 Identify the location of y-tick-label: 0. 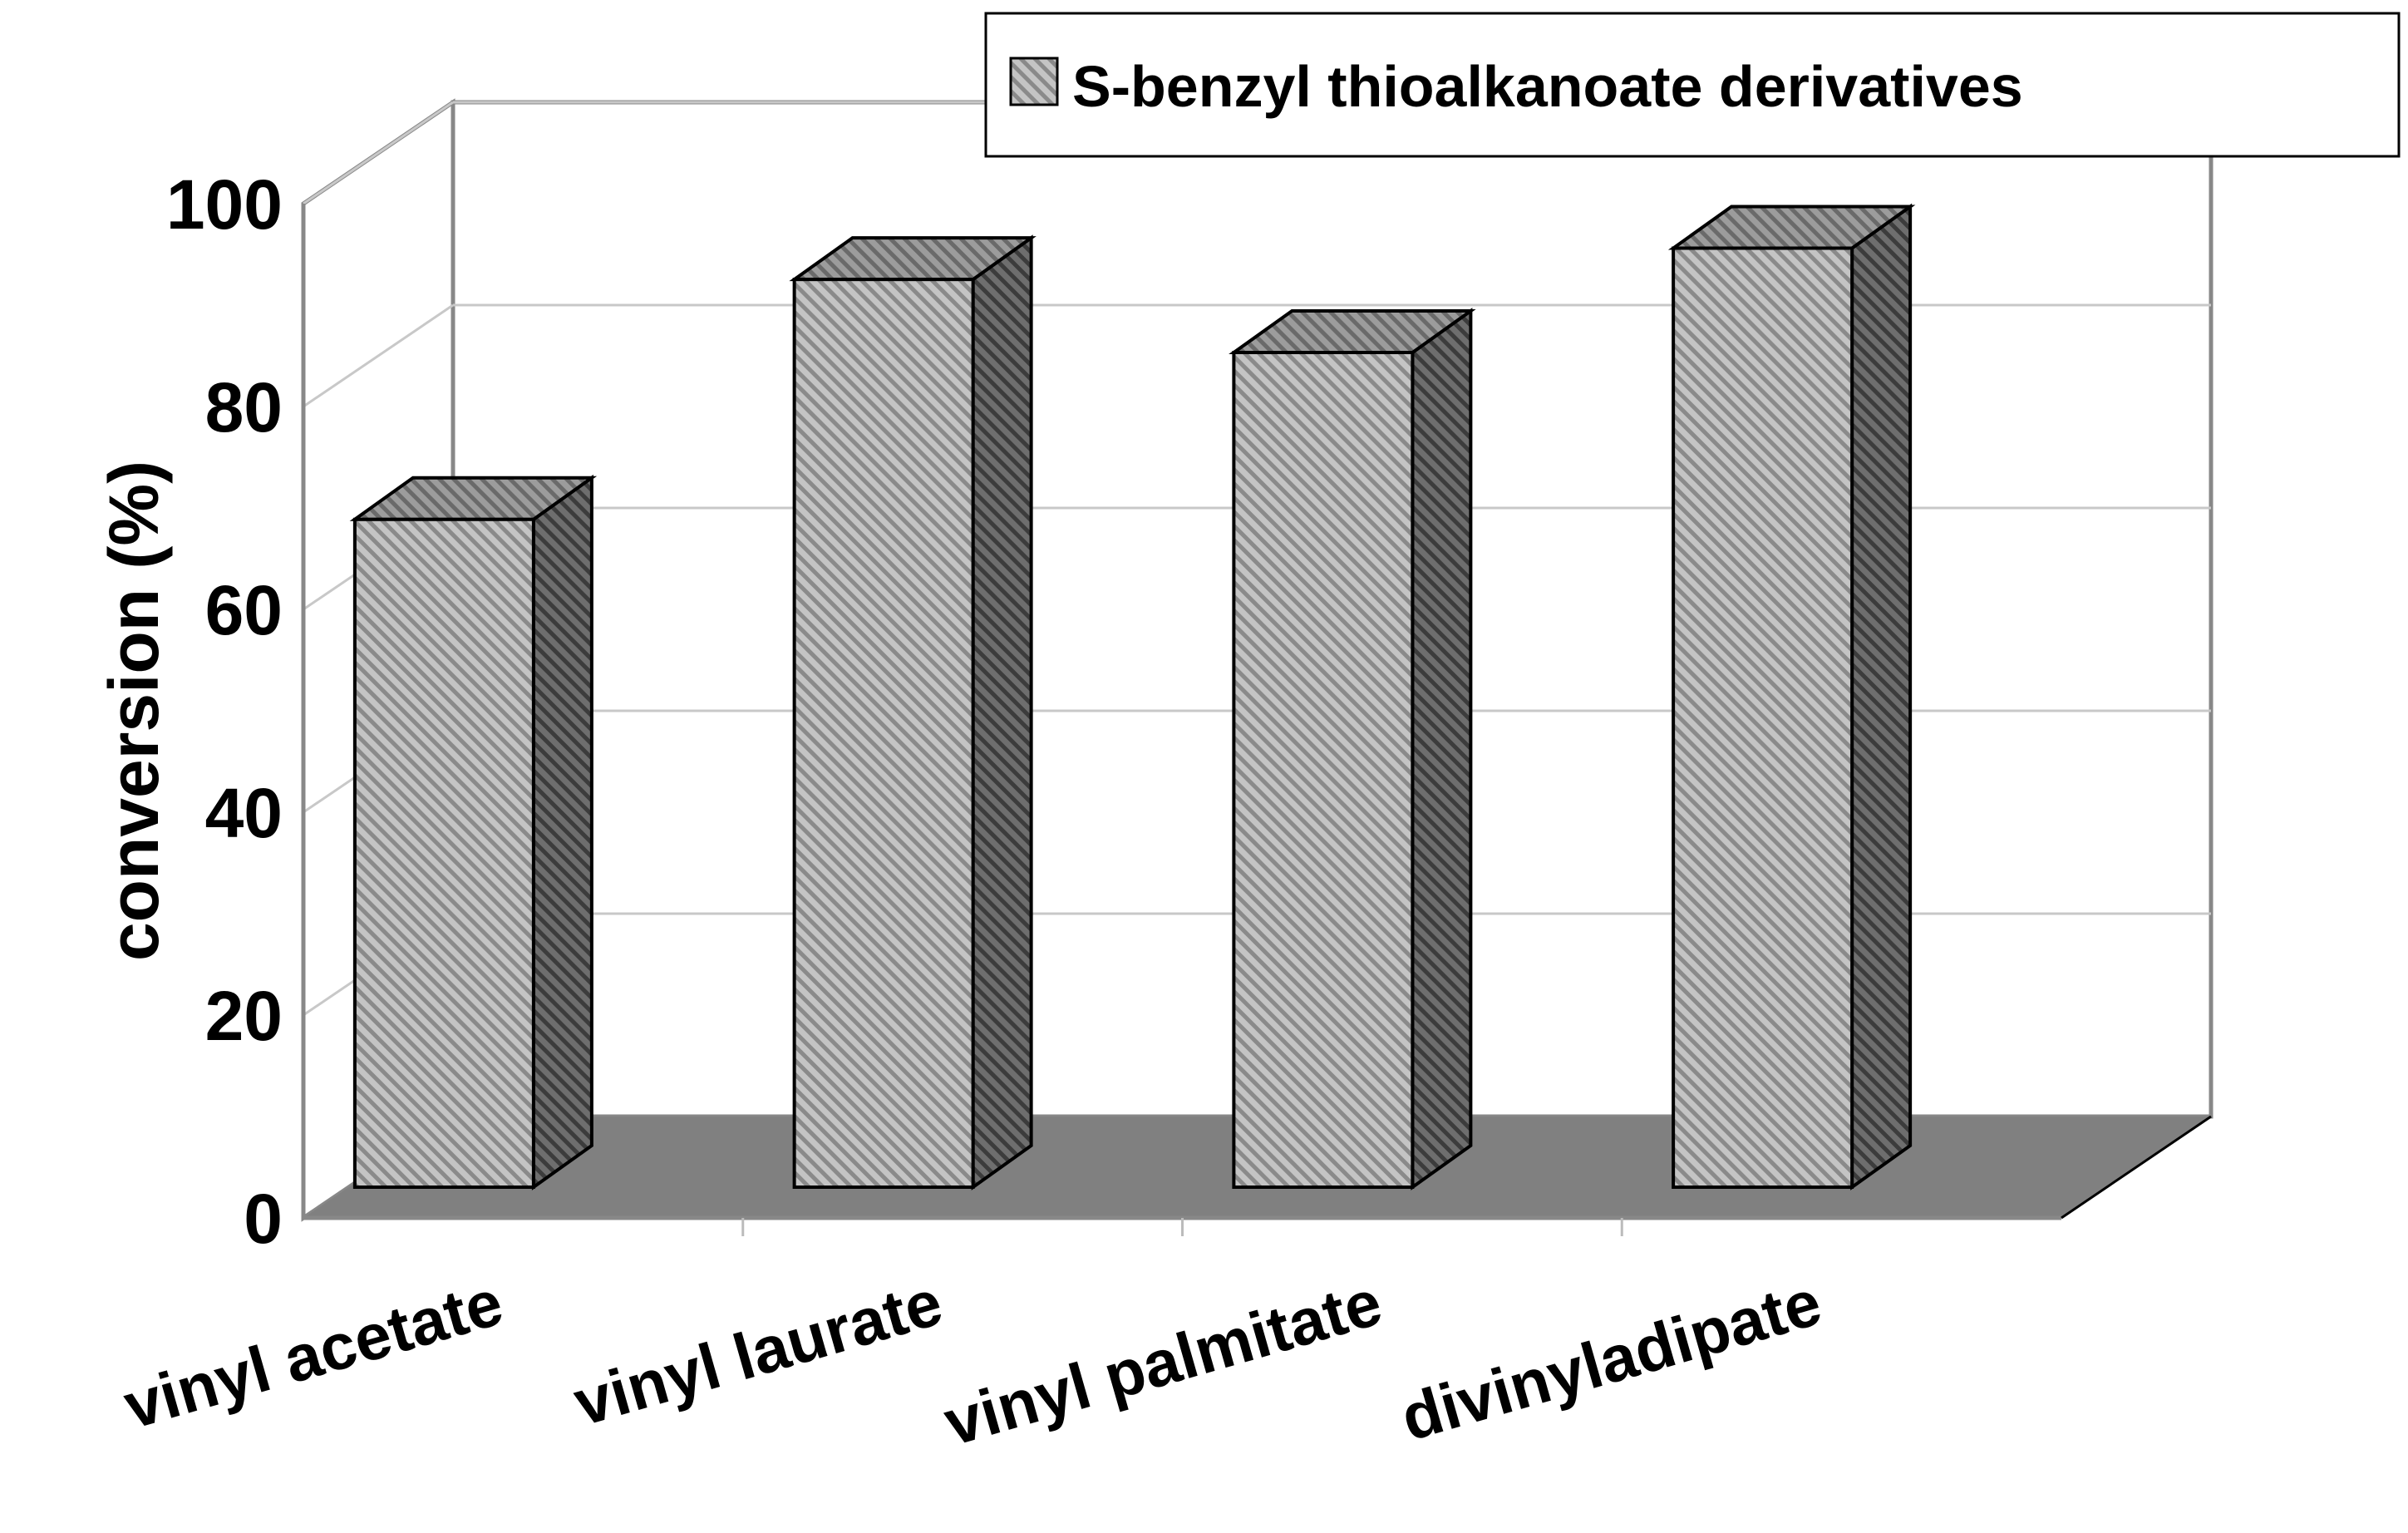
(263, 1219).